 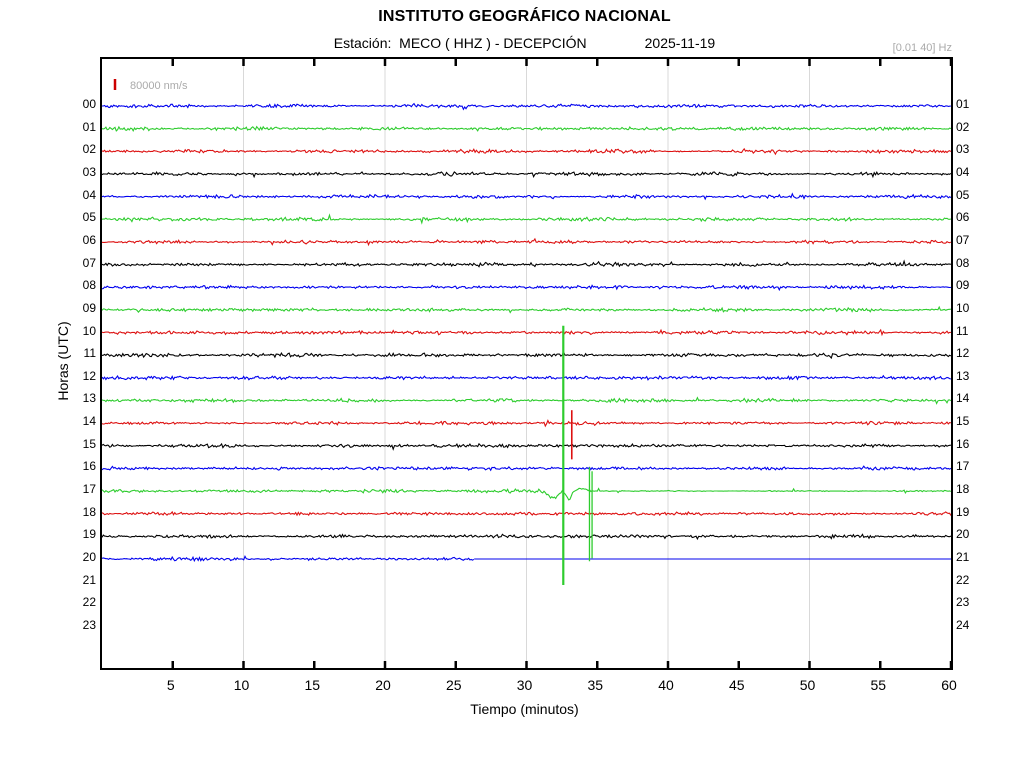 What do you see at coordinates (680, 43) in the screenshot?
I see `date-label: 2025-11-19` at bounding box center [680, 43].